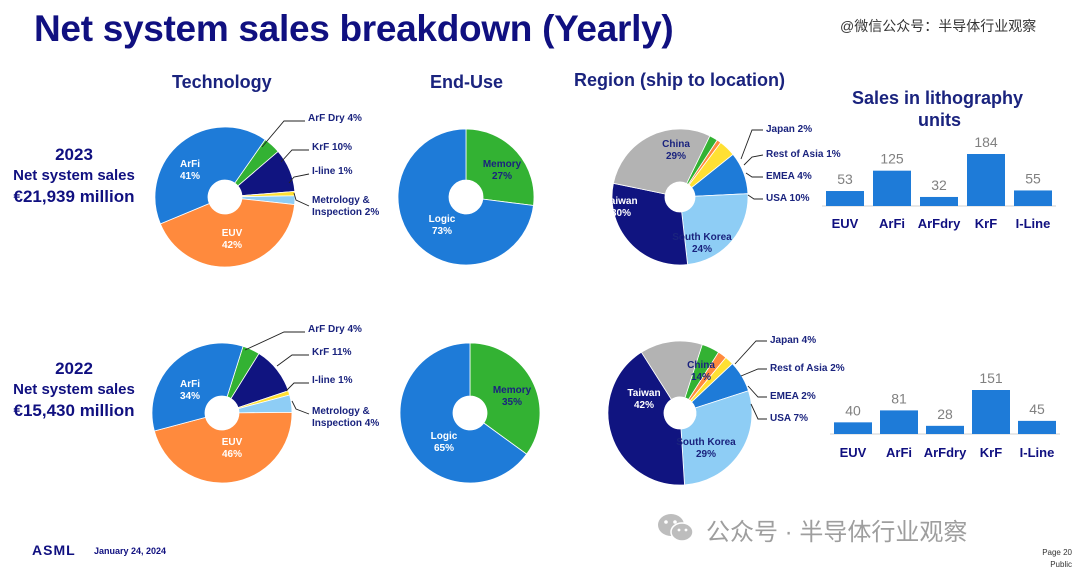 The height and width of the screenshot is (572, 1080). What do you see at coordinates (845, 179) in the screenshot?
I see `bar-value-euv: 53` at bounding box center [845, 179].